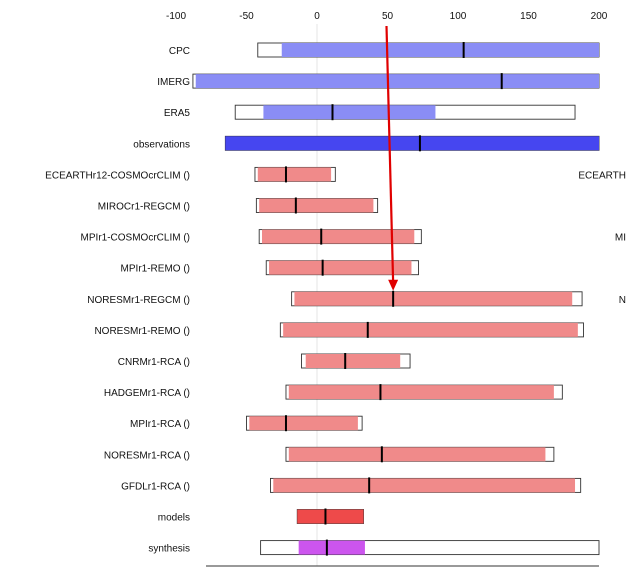 Image resolution: width=626 pixels, height=579 pixels. What do you see at coordinates (169, 549) in the screenshot?
I see `row-label: synthesis` at bounding box center [169, 549].